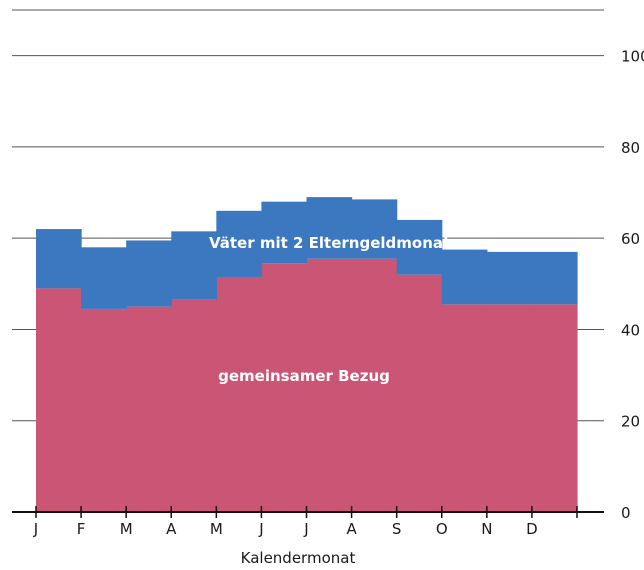 The image size is (644, 570). I want to click on x-tick-label-3: A, so click(171, 529).